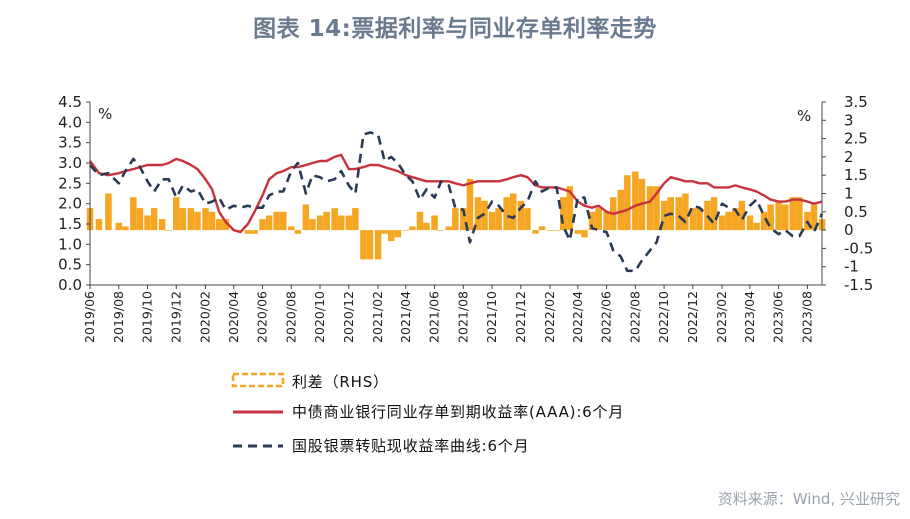  Describe the element at coordinates (118, 317) in the screenshot. I see `x-tick-label: 2019/08` at that location.